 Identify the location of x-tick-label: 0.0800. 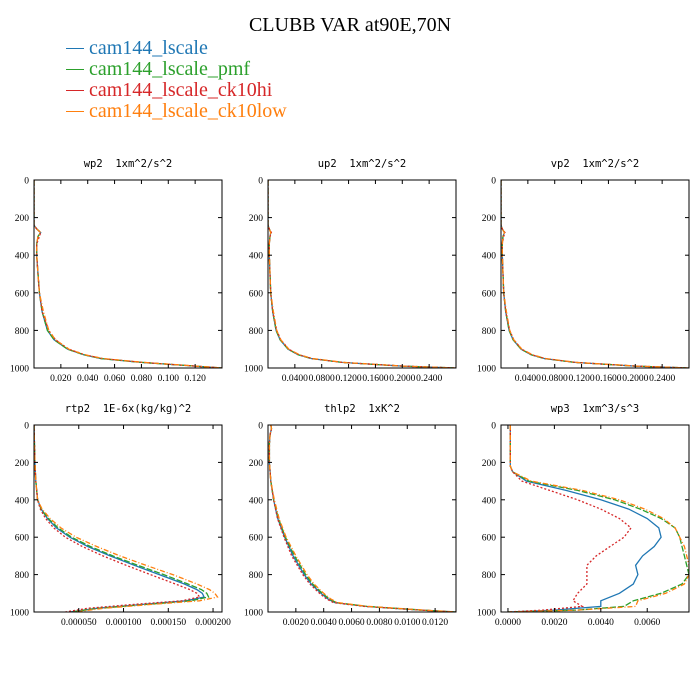
(555, 379).